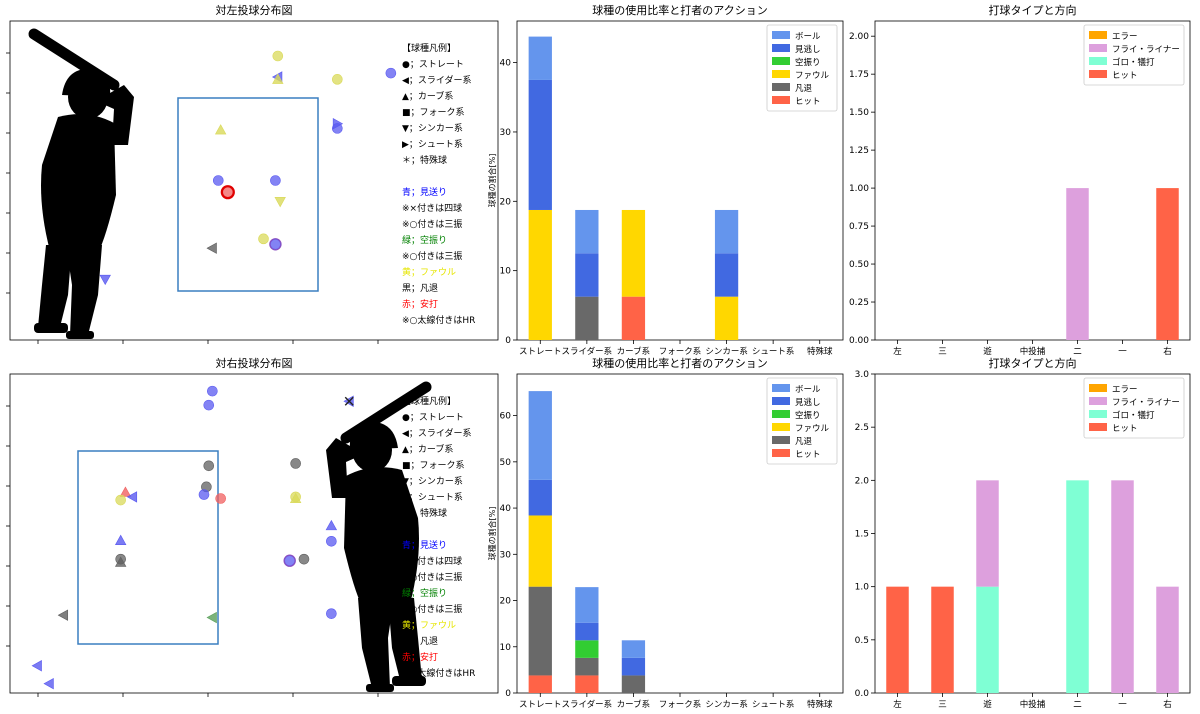  Describe the element at coordinates (420, 304) in the screenshot. I see `scatter-0-legend-color: 赤；安打` at that location.